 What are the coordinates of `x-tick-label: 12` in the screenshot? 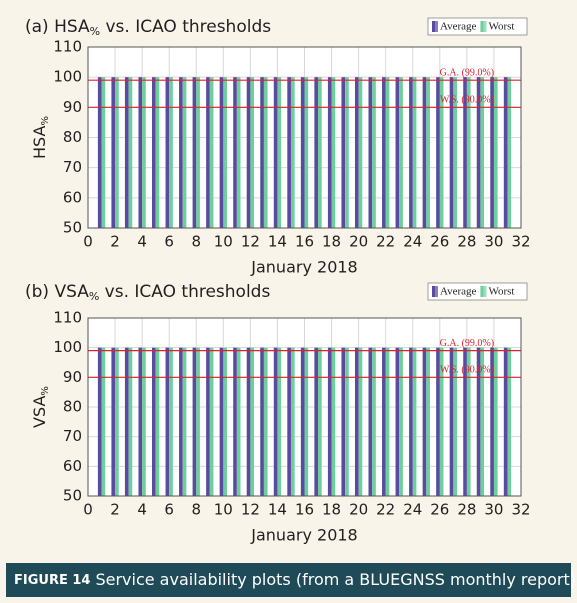 It's located at (250, 510).